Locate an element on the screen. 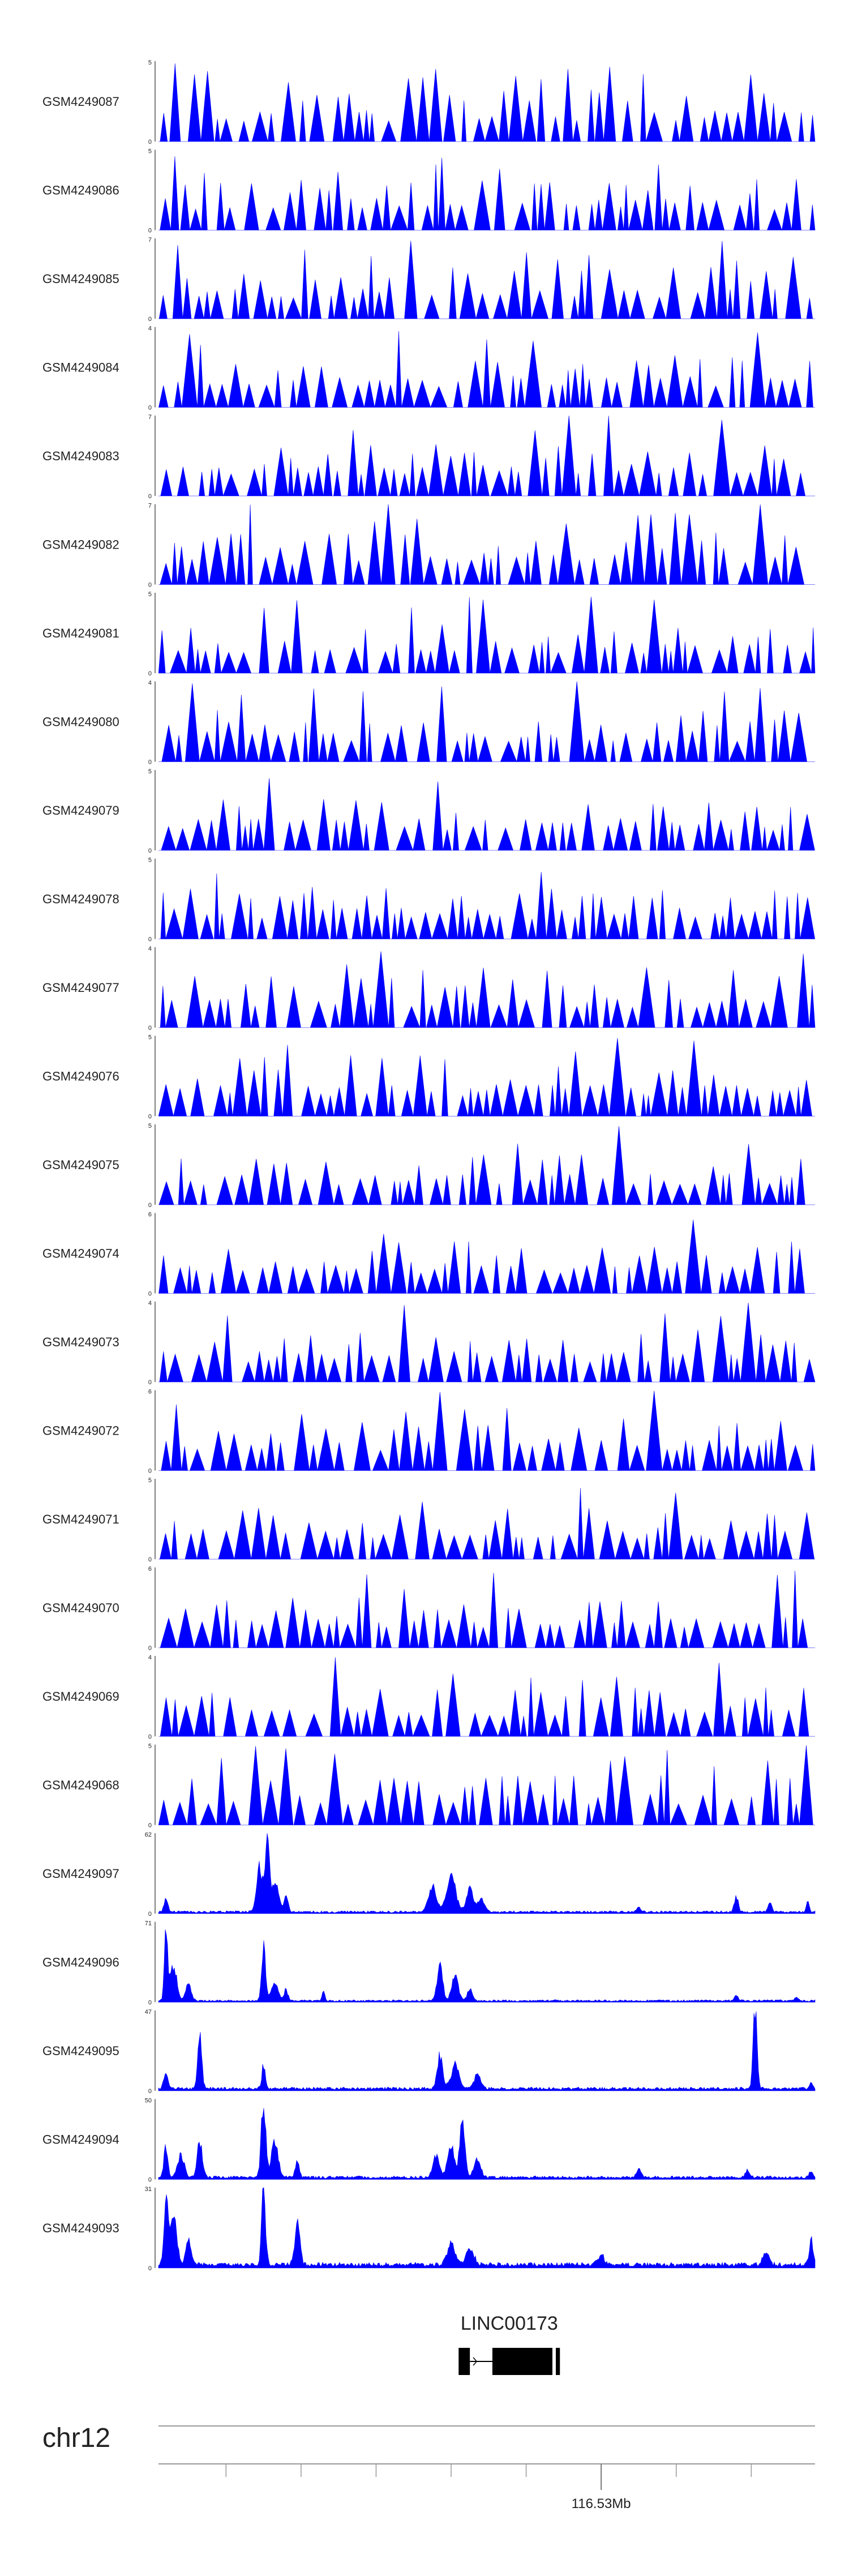 Image resolution: width=849 pixels, height=2576 pixels. track-GSM4249080: GSM4249080 4 0 is located at coordinates (428, 723).